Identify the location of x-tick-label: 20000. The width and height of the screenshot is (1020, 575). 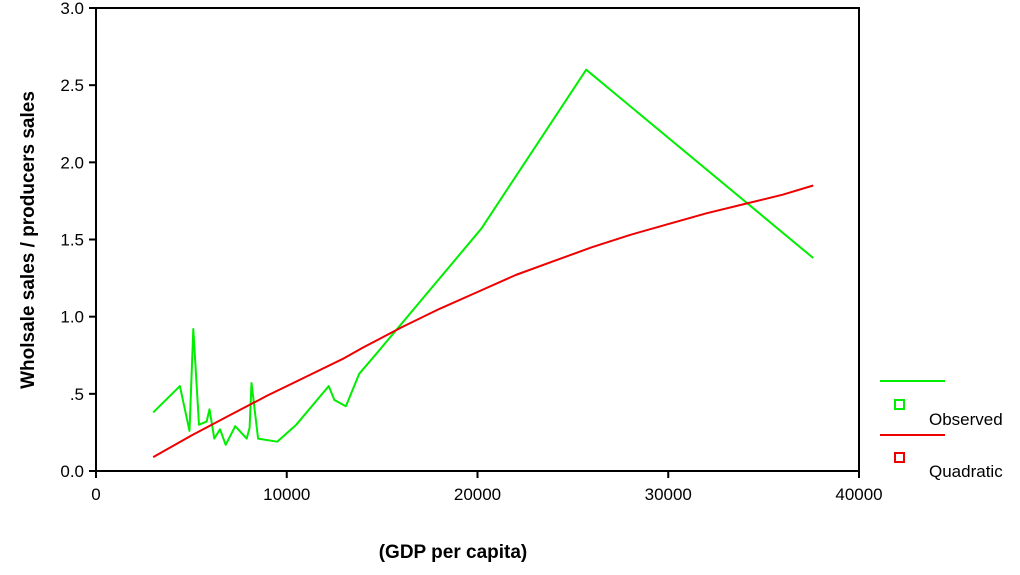
(477, 494).